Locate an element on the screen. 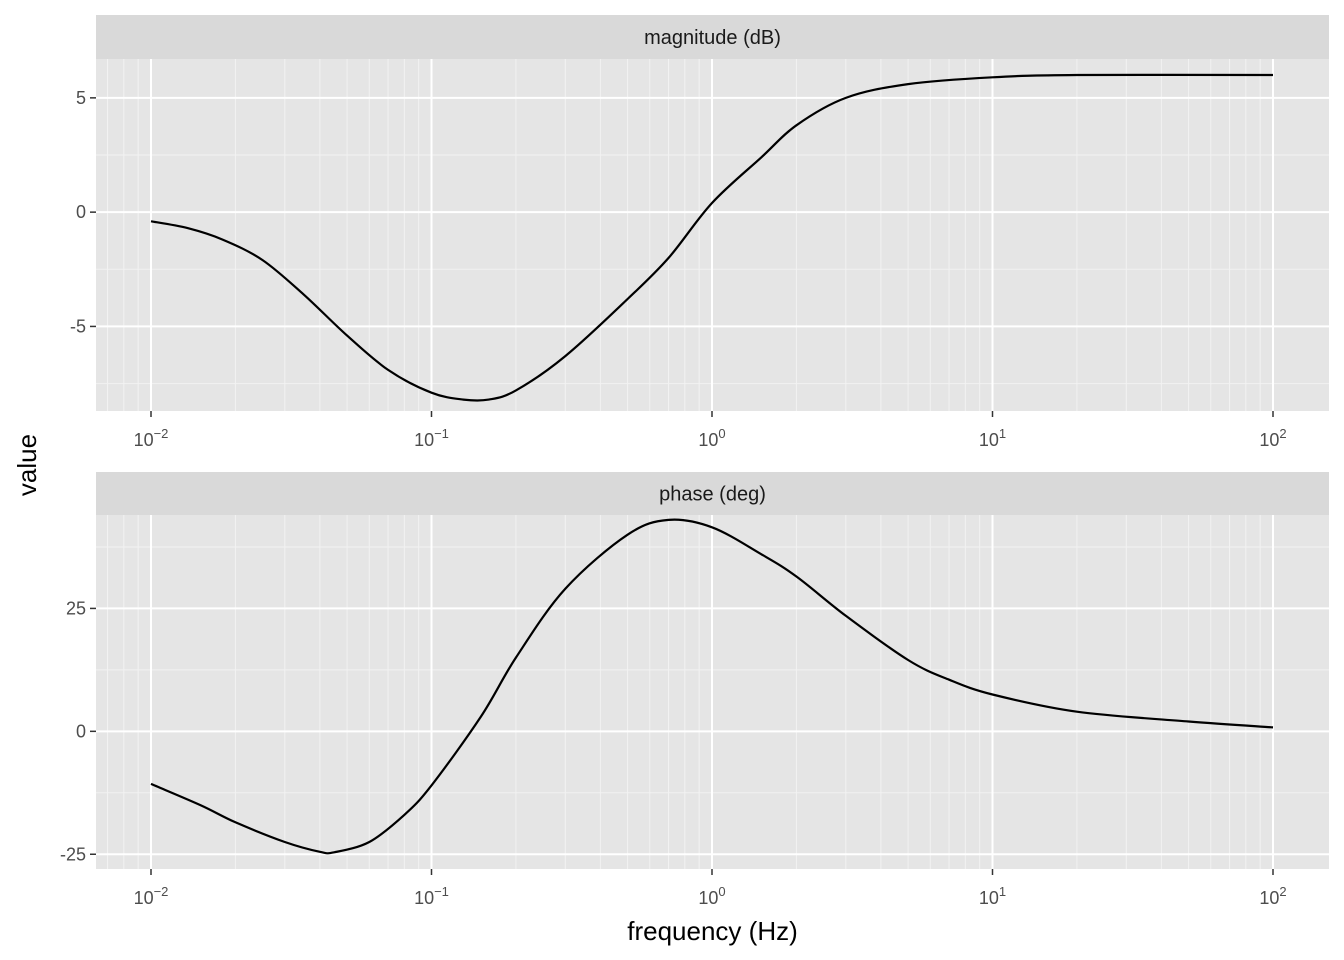 This screenshot has width=1344, height=960. facet-strip-label: magnitude (dB) is located at coordinates (712, 38).